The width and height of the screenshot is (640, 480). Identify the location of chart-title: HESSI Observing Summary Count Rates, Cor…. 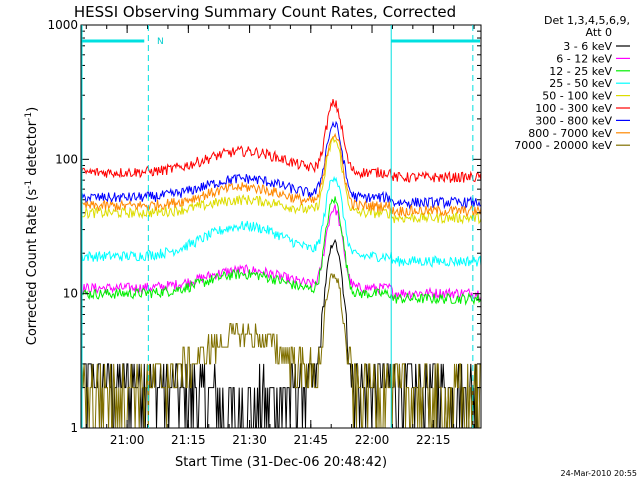
(265, 12).